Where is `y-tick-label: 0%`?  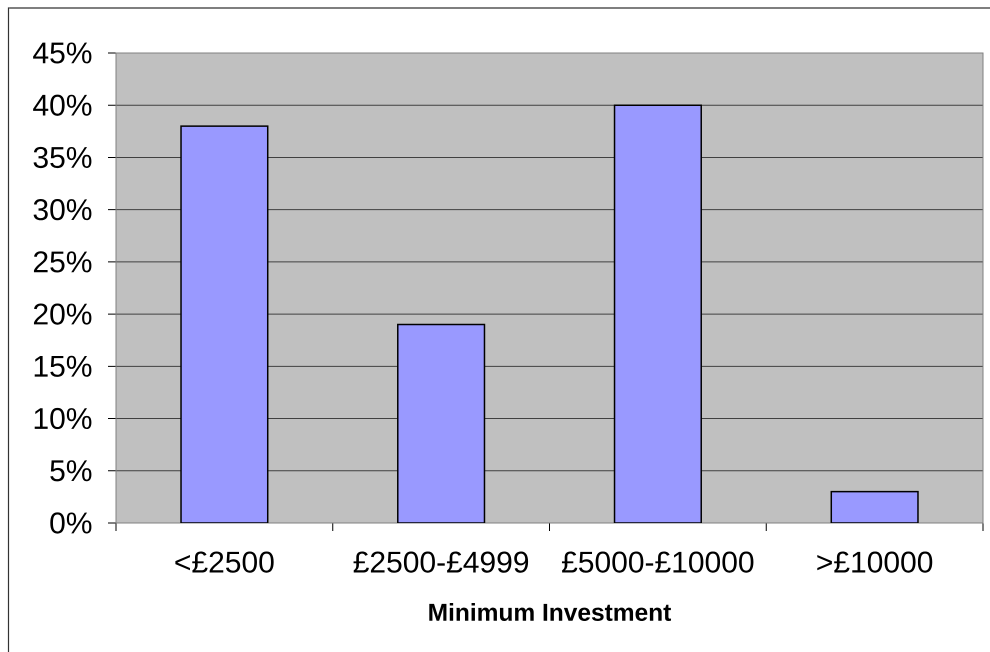 y-tick-label: 0% is located at coordinates (71, 523).